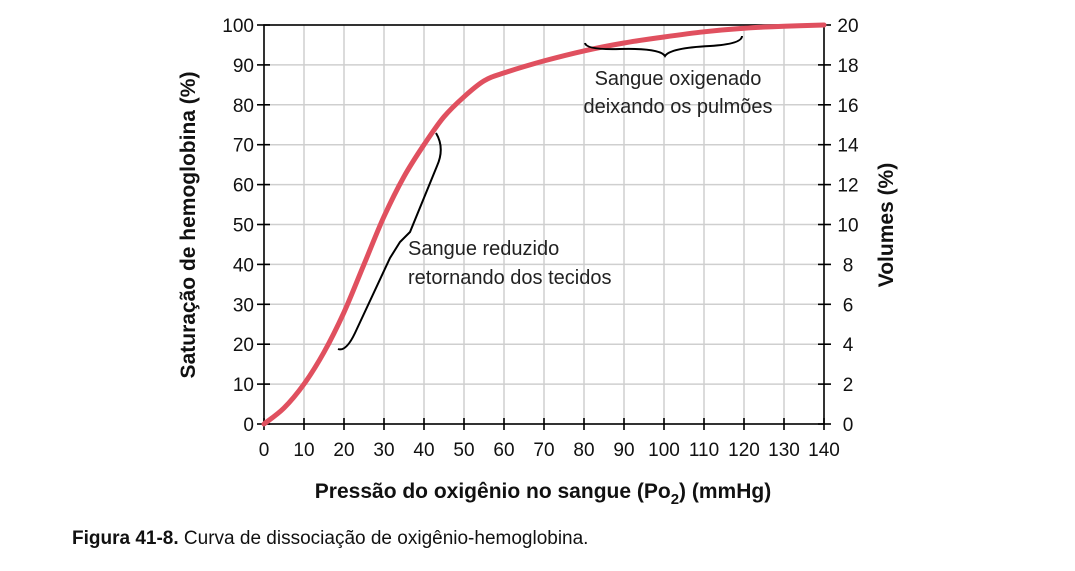  Describe the element at coordinates (847, 226) in the screenshot. I see `y-tick-label-right: 10` at that location.